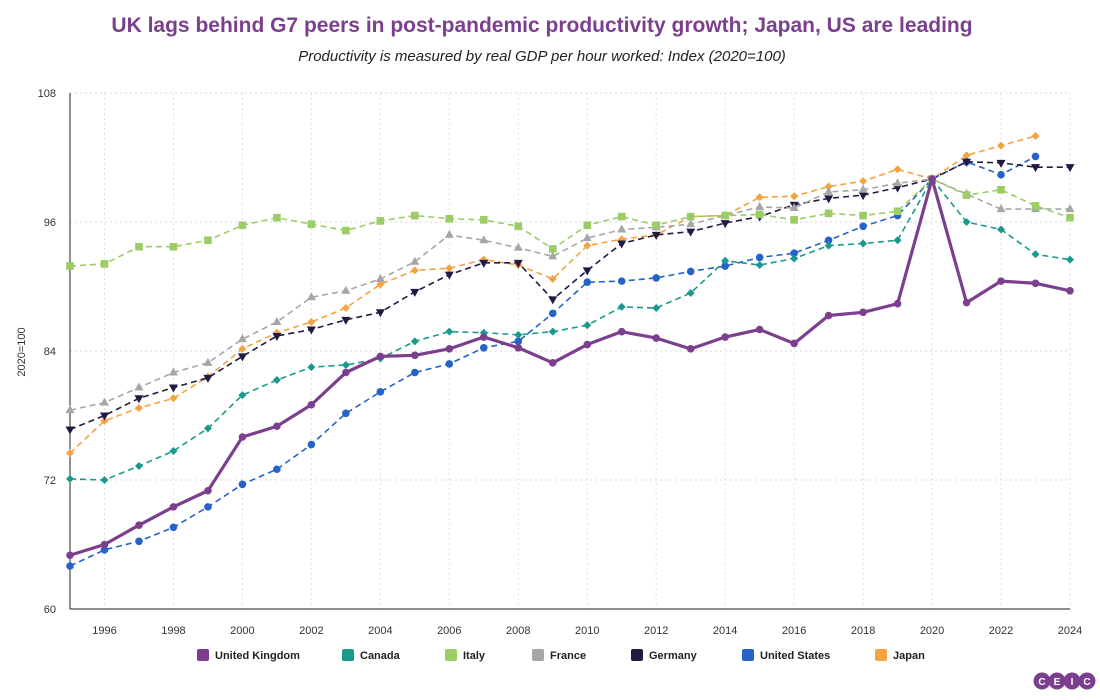 The height and width of the screenshot is (700, 1100). What do you see at coordinates (1057, 681) in the screenshot?
I see `logo-dot` at bounding box center [1057, 681].